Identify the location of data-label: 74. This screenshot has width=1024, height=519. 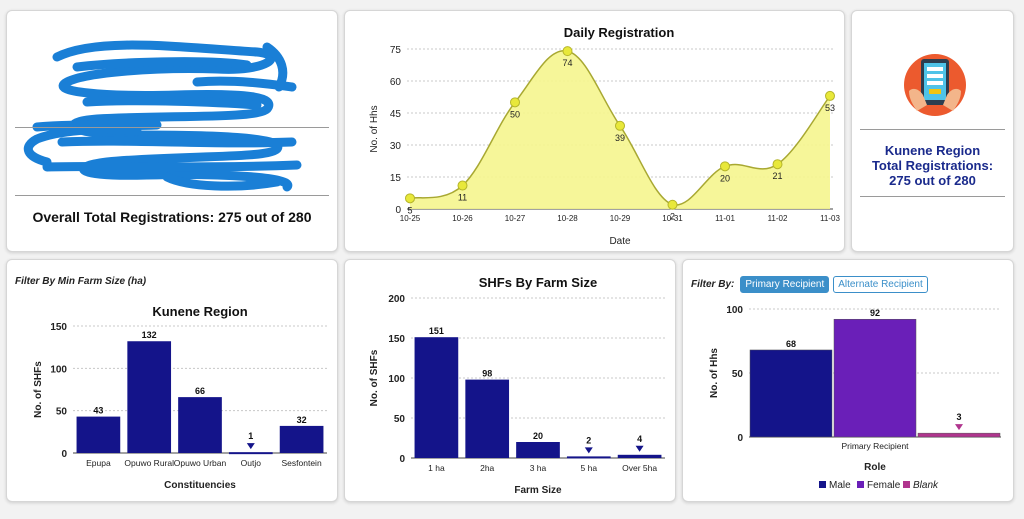
(567, 63).